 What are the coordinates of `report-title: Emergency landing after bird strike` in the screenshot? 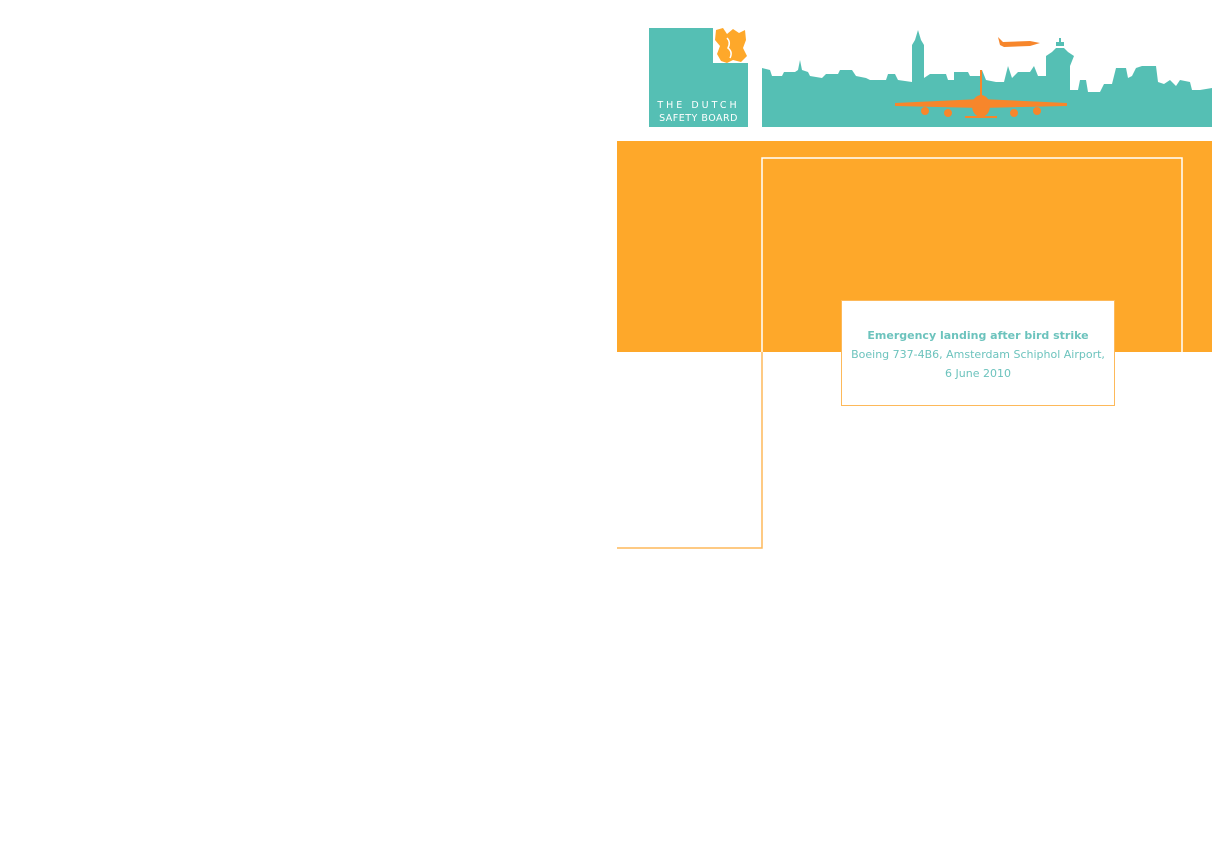 It's located at (978, 335).